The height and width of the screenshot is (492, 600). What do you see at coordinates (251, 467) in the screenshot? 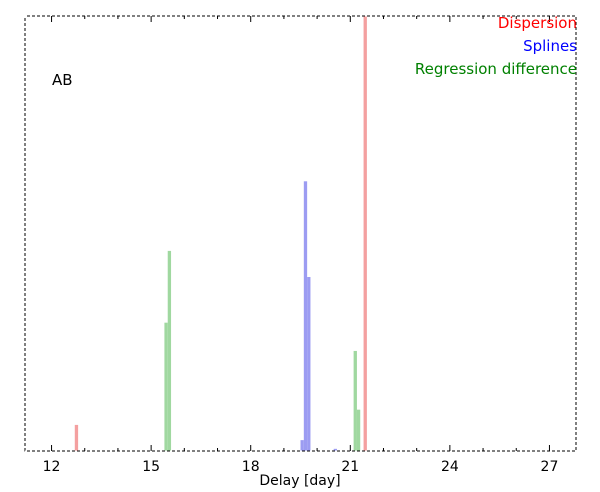
I see `x-tick-label-18: 18` at bounding box center [251, 467].